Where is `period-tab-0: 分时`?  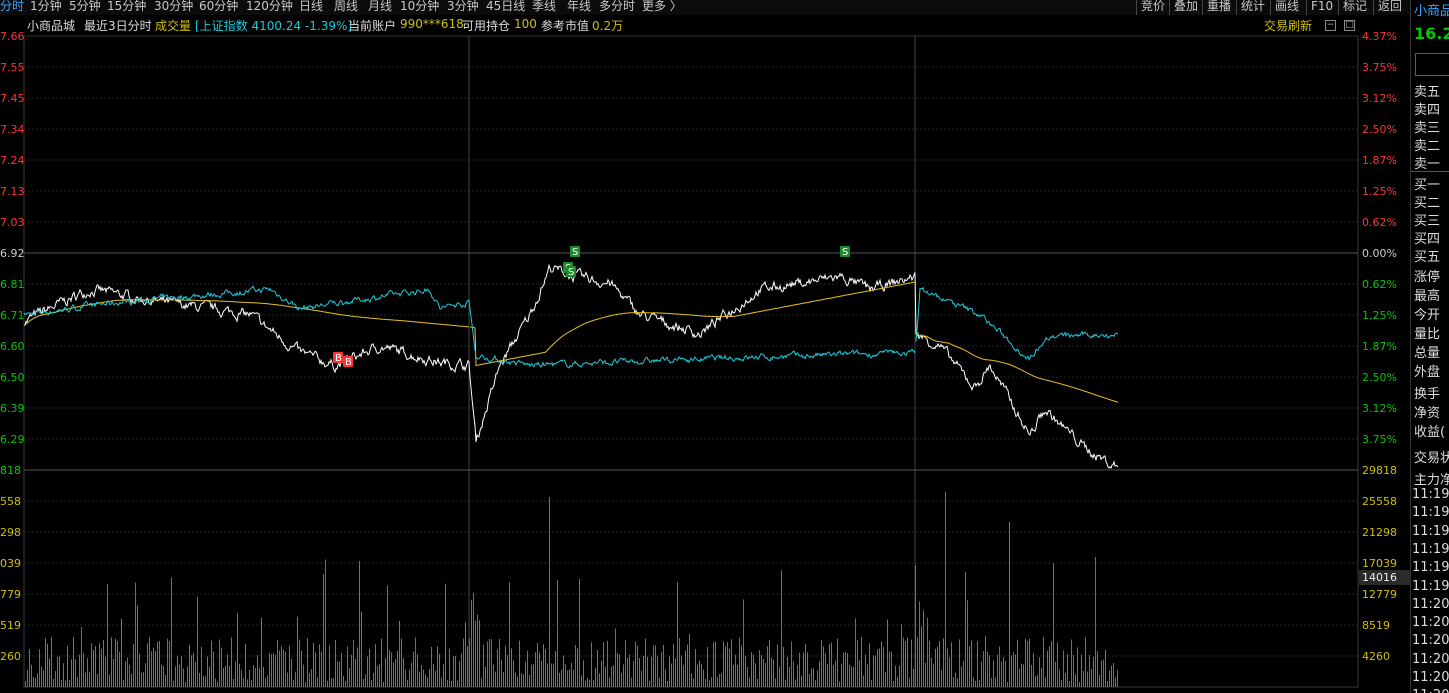
period-tab-0: 分时 is located at coordinates (12, 6).